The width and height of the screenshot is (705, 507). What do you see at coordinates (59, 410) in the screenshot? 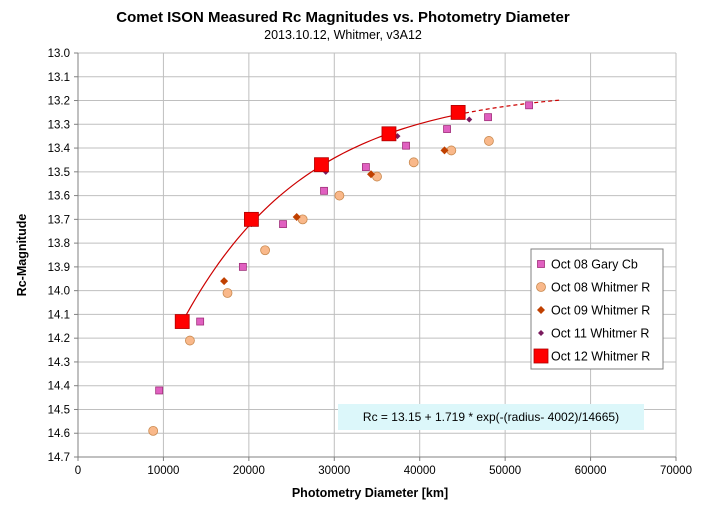
I see `y-tick-label: 14.5` at bounding box center [59, 410].